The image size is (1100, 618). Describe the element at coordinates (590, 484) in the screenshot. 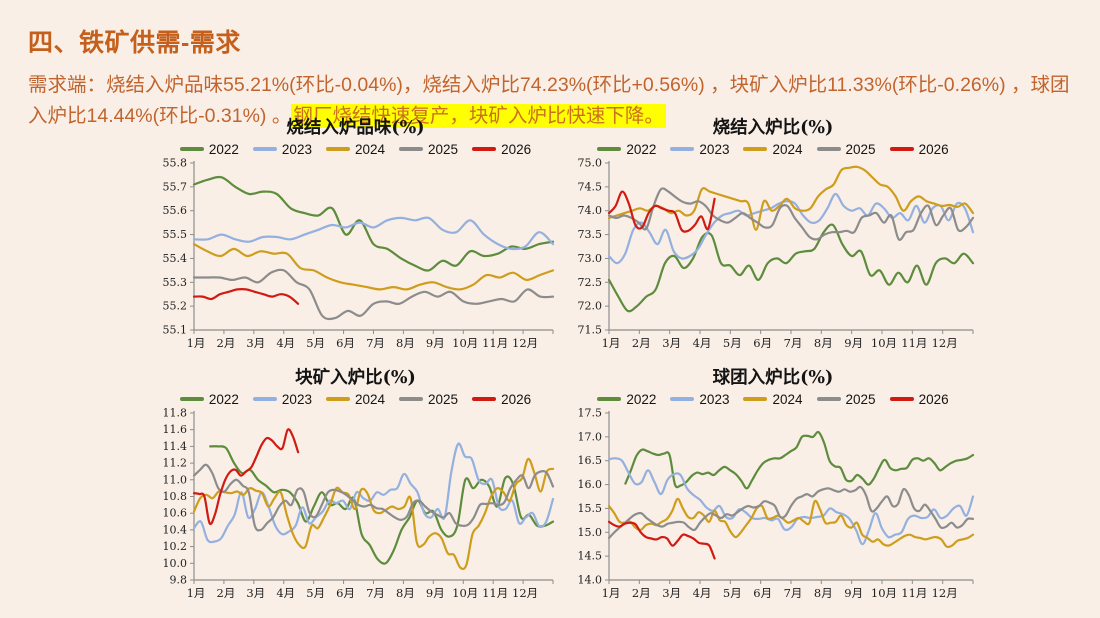

I see `y-tick-label: 16.0` at that location.